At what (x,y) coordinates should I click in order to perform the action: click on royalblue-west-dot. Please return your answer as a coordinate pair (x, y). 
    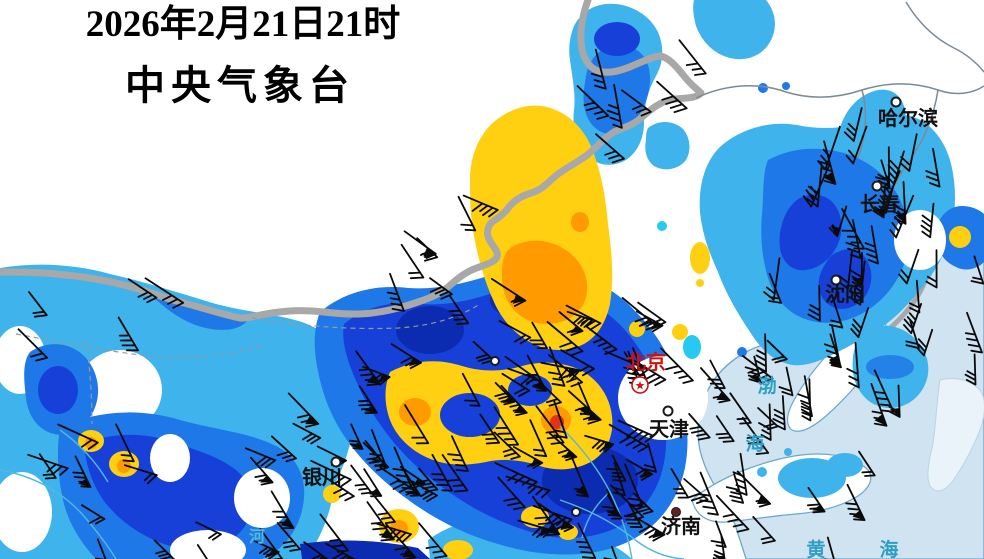
    Looking at the image, I should click on (58, 390).